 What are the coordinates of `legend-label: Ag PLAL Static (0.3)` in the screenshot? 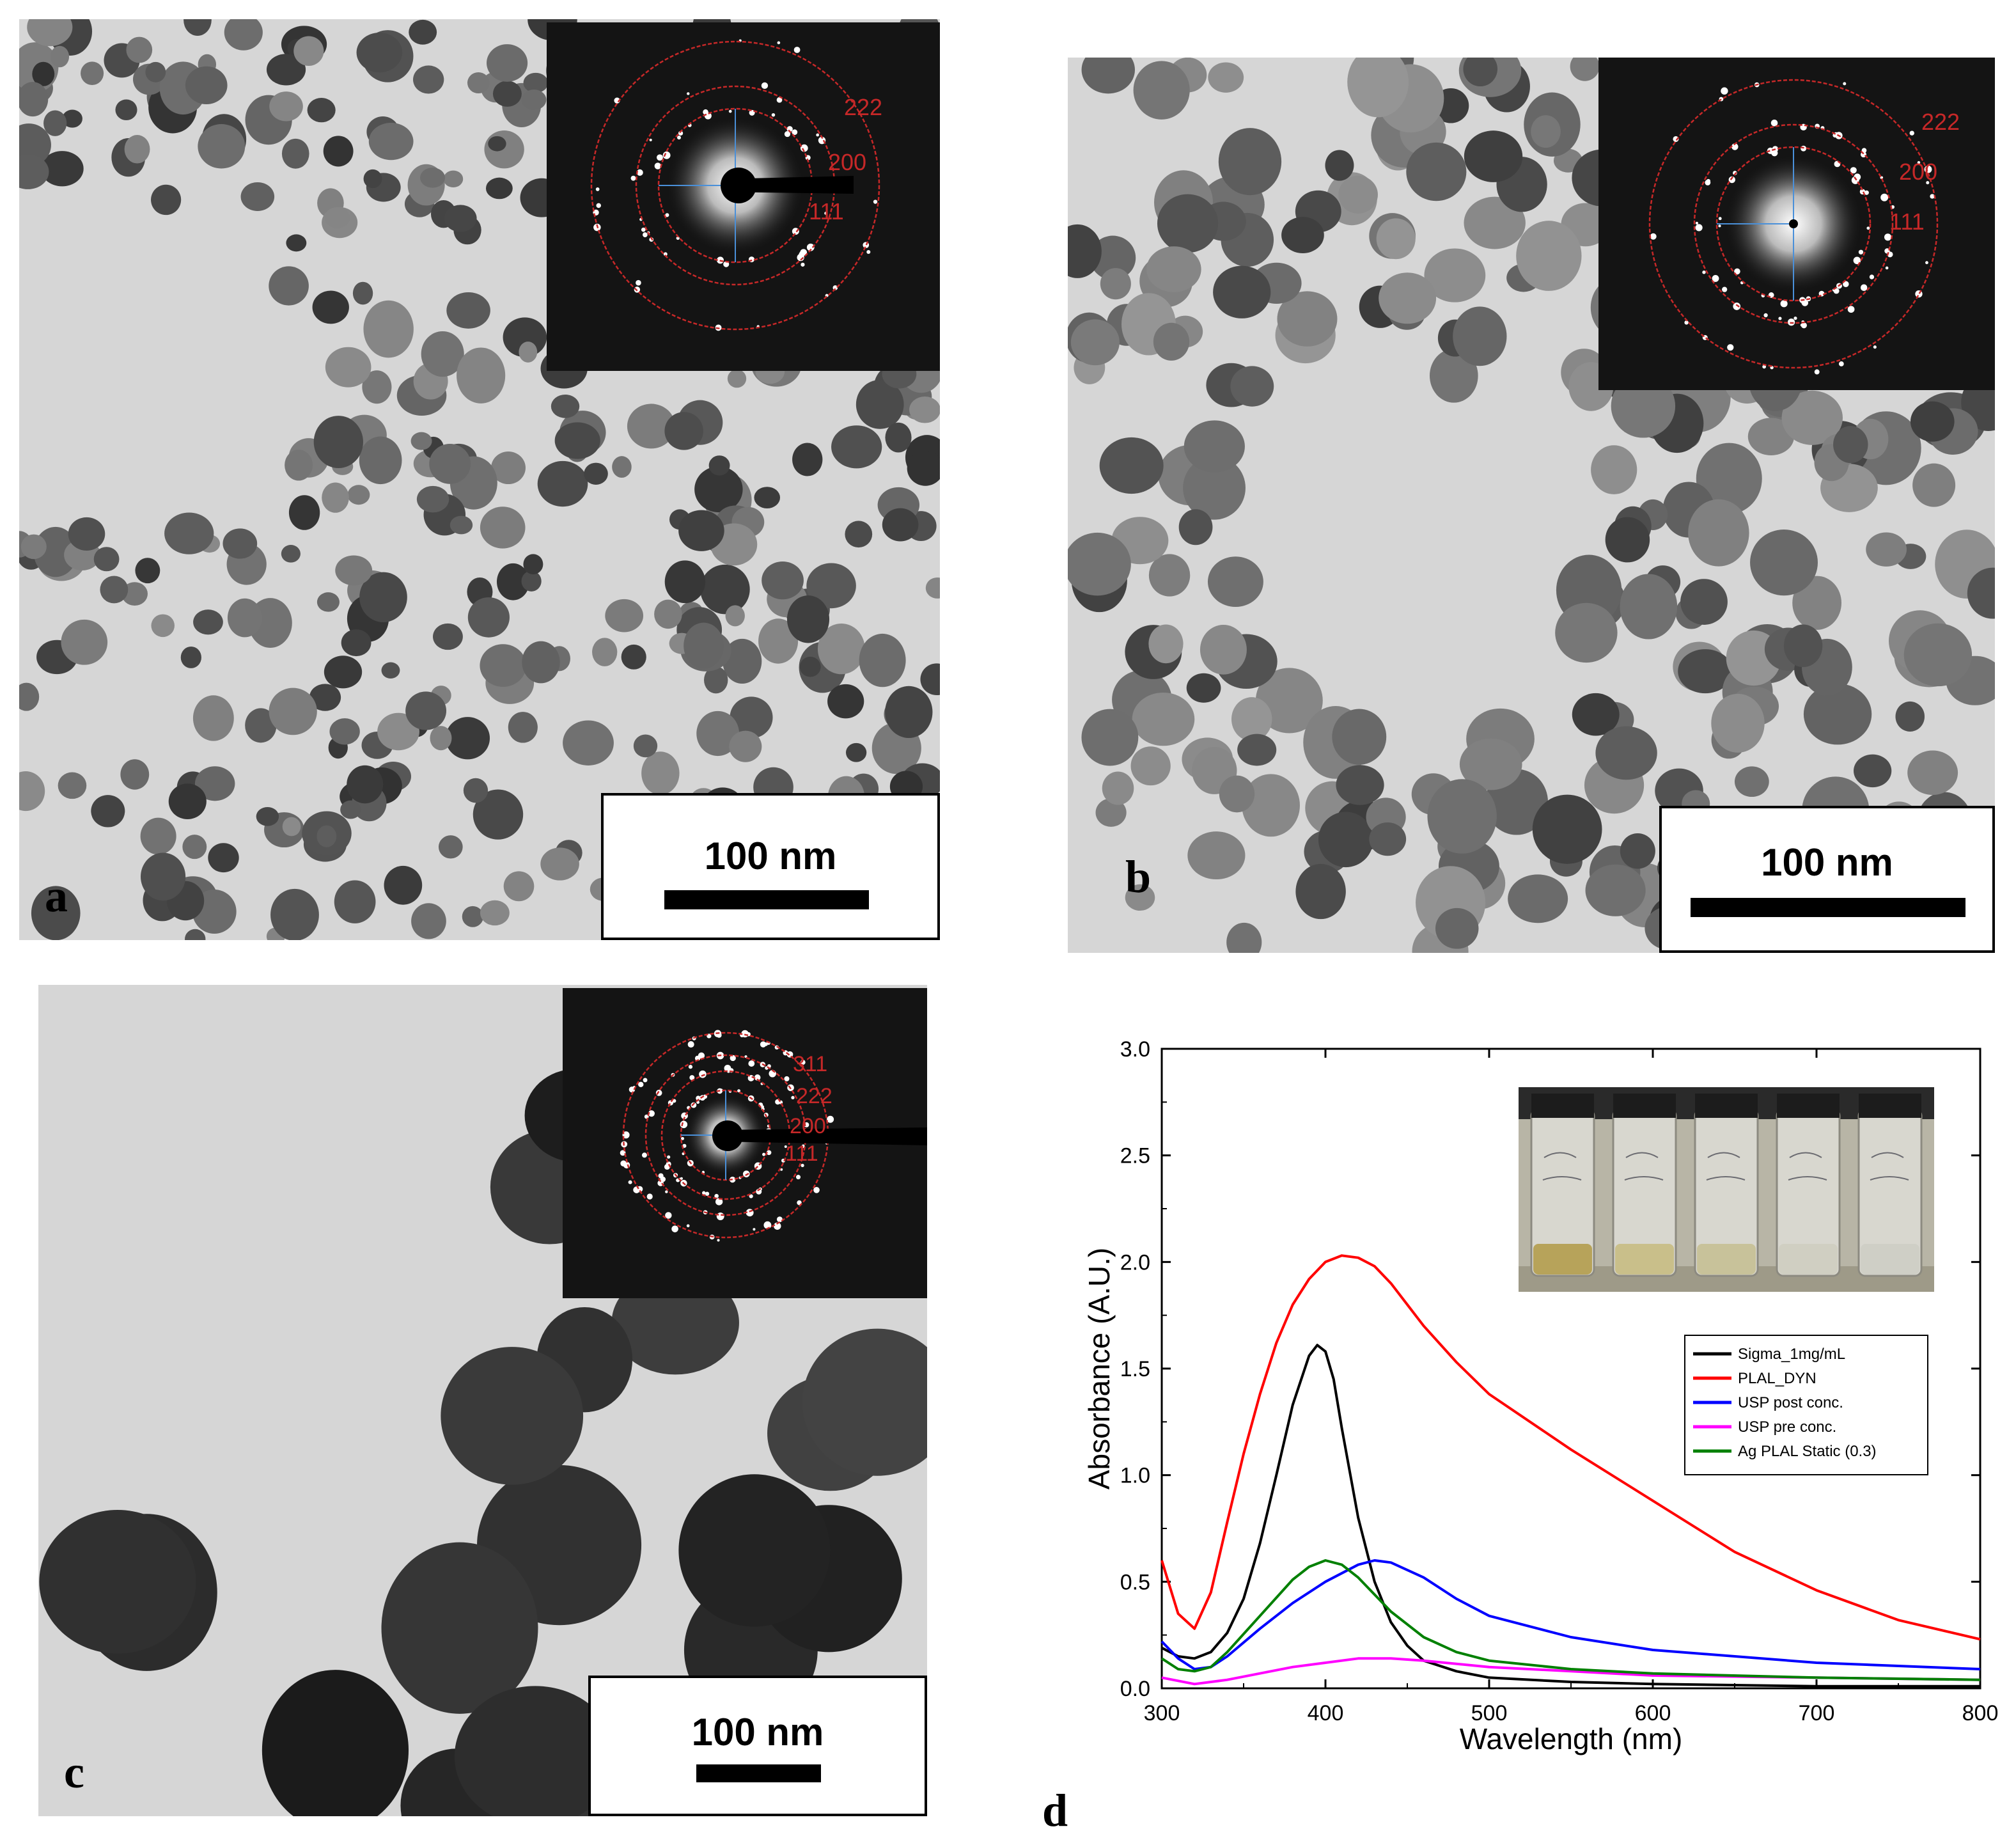 It's located at (1808, 1451).